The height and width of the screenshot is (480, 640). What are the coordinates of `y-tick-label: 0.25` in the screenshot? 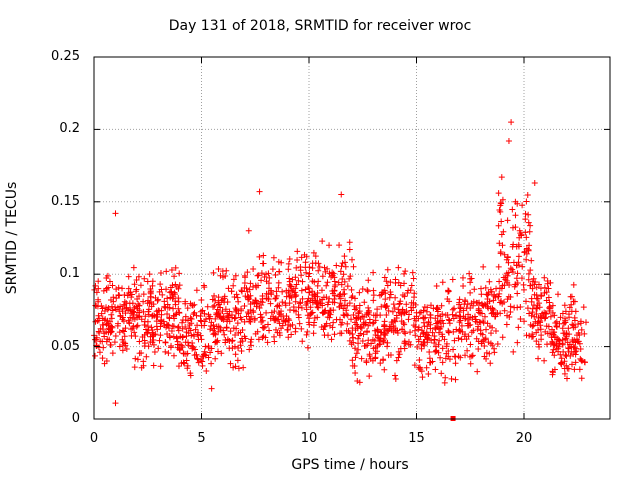 It's located at (65, 56).